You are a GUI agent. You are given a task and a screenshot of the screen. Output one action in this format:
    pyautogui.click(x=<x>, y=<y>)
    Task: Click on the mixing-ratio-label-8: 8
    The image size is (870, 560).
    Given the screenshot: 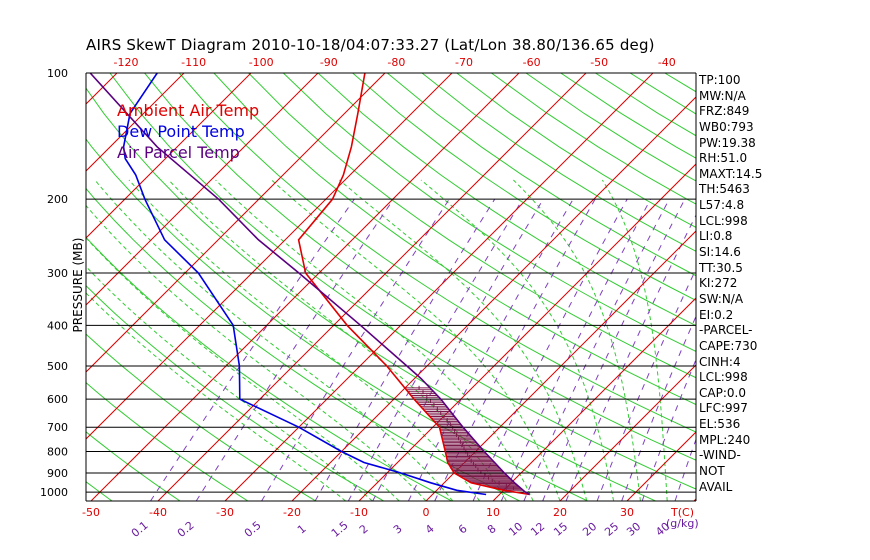 What is the action you would take?
    pyautogui.click(x=492, y=529)
    